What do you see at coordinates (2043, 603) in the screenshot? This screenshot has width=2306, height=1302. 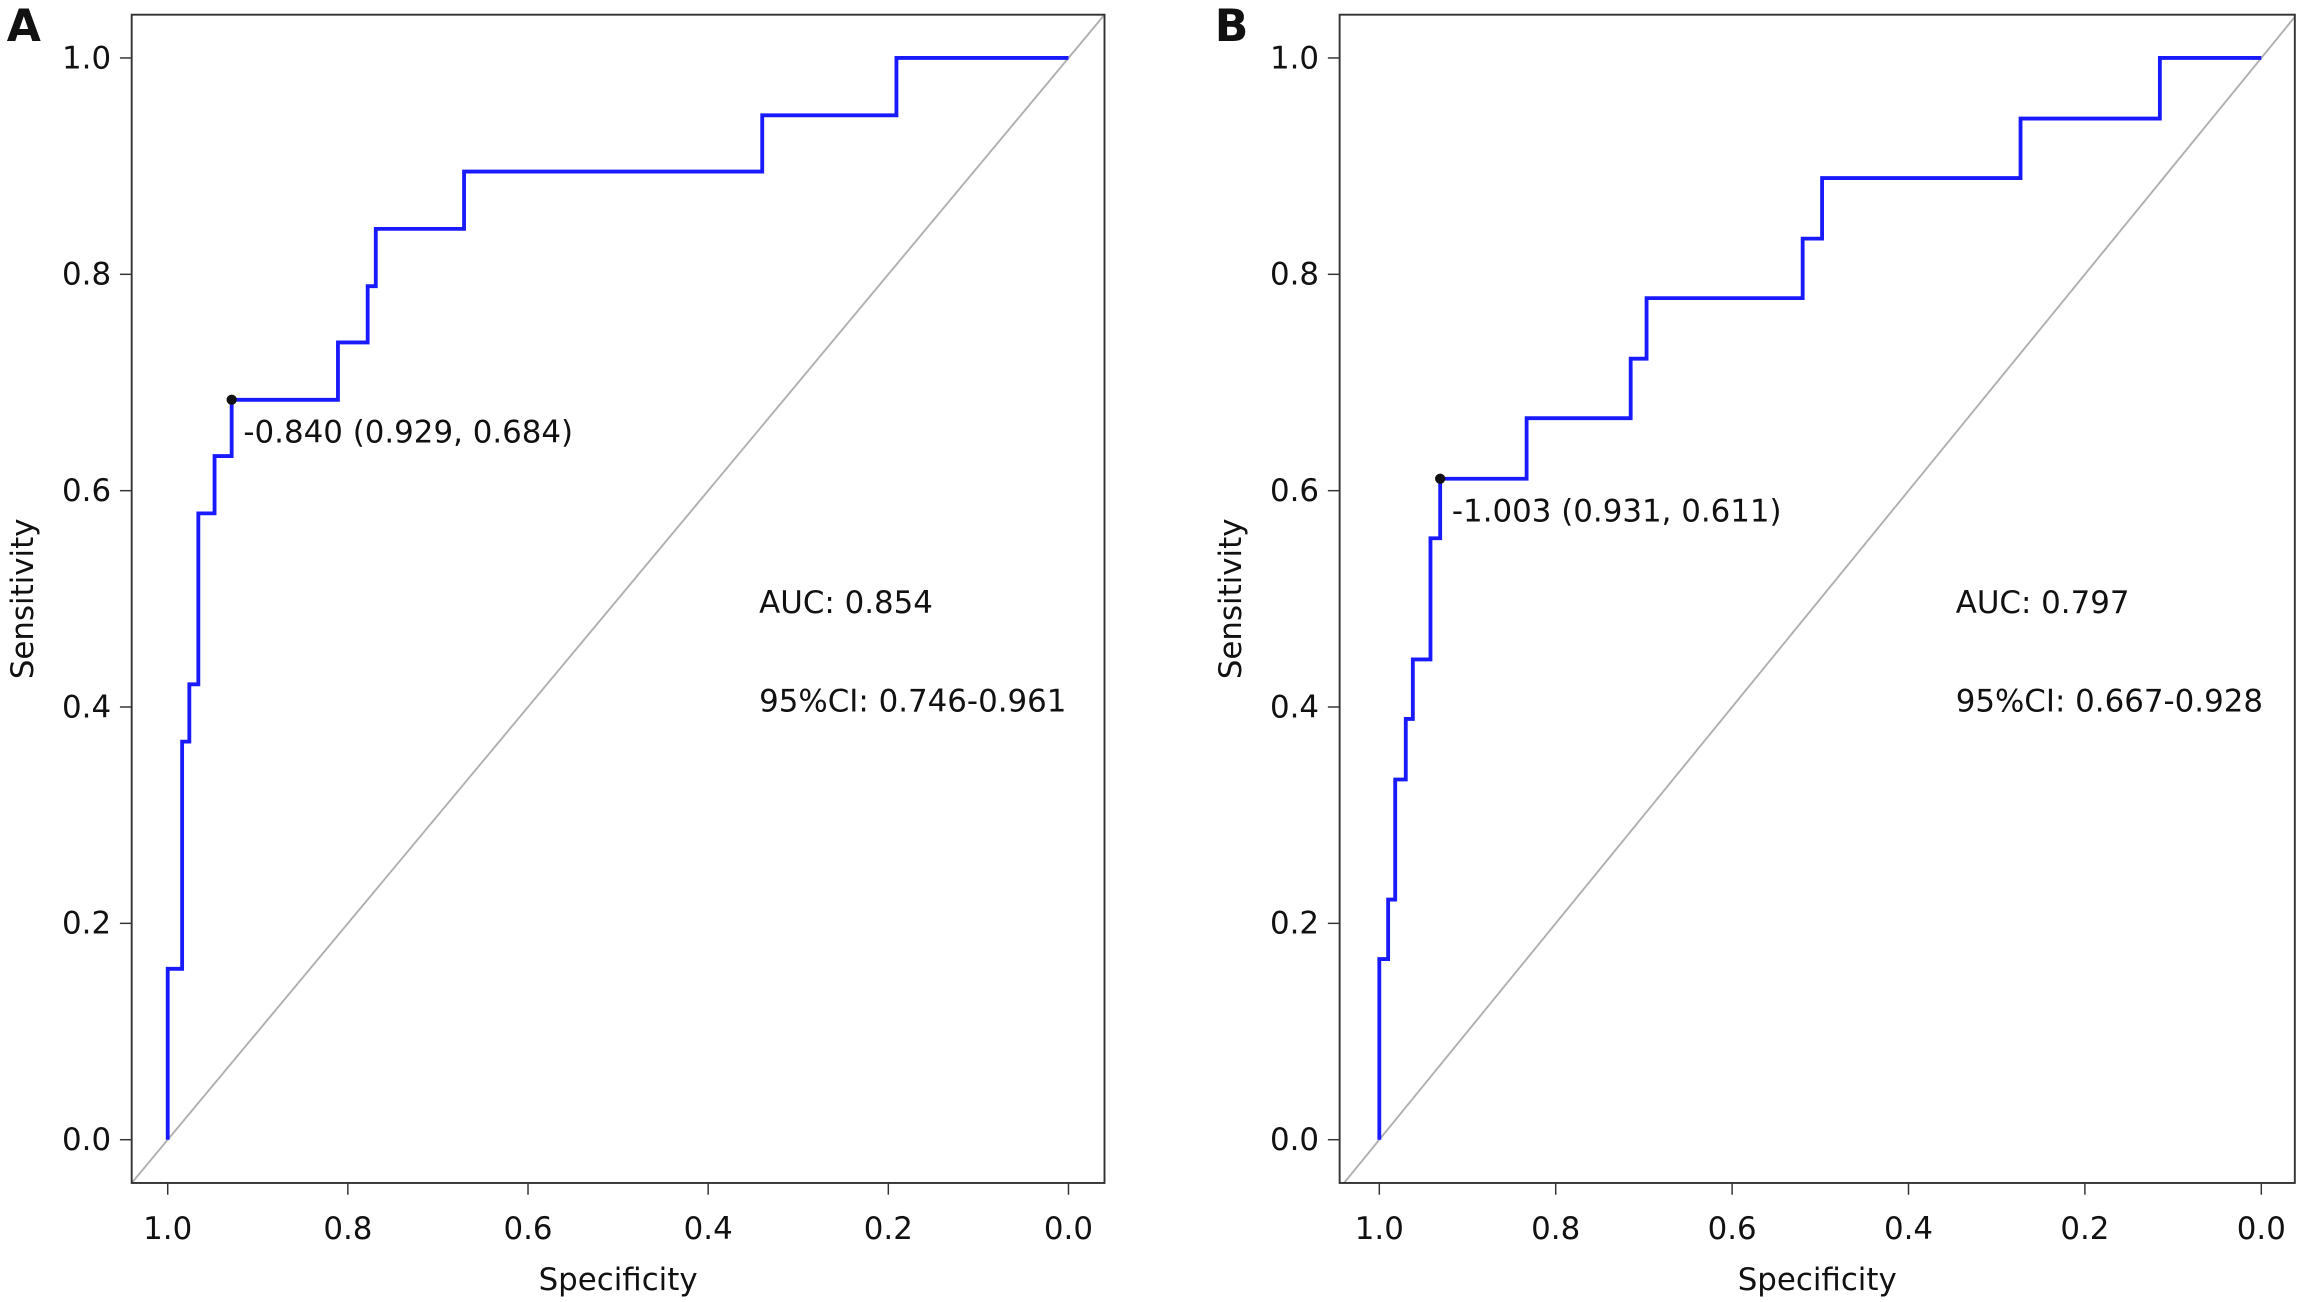 I see `annotation: AUC: 0.797` at bounding box center [2043, 603].